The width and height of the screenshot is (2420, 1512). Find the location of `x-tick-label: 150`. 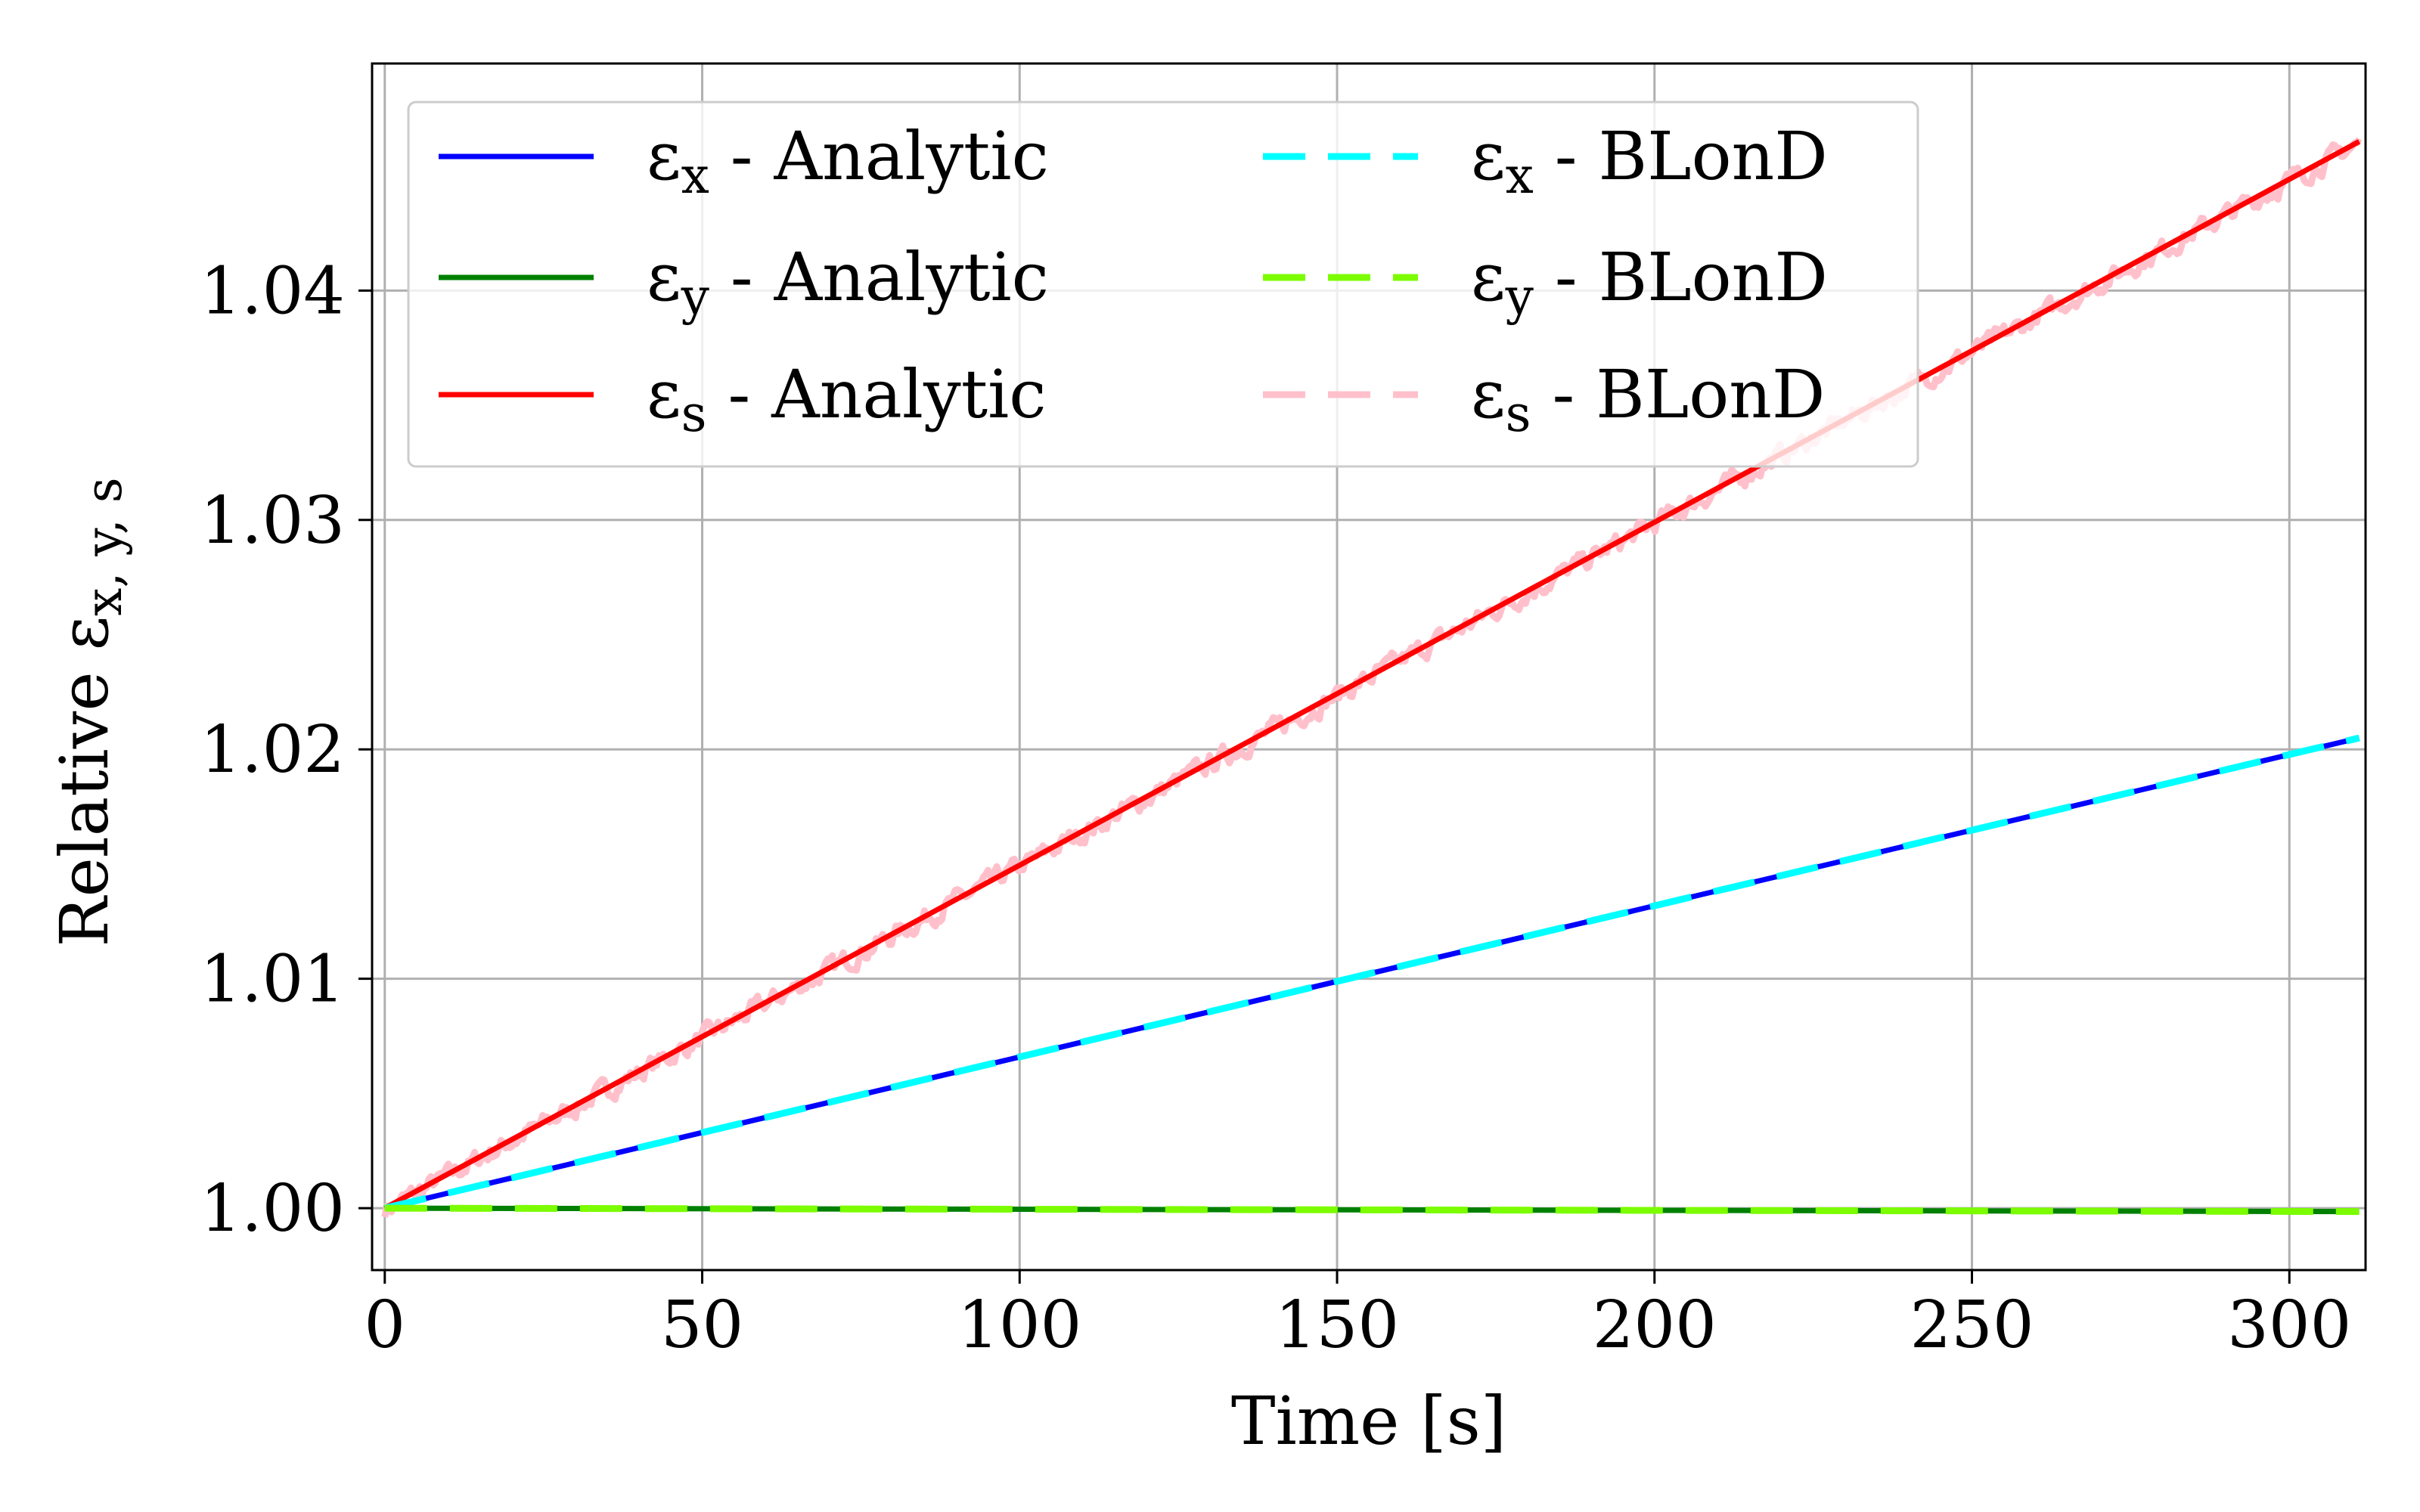

x-tick-label: 150 is located at coordinates (1337, 1325).